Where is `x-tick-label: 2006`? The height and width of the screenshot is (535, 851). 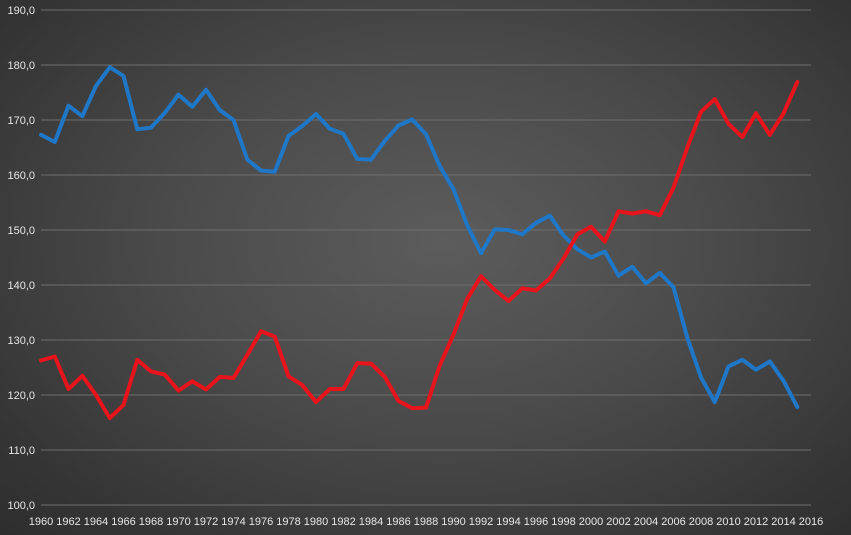 x-tick-label: 2006 is located at coordinates (673, 522).